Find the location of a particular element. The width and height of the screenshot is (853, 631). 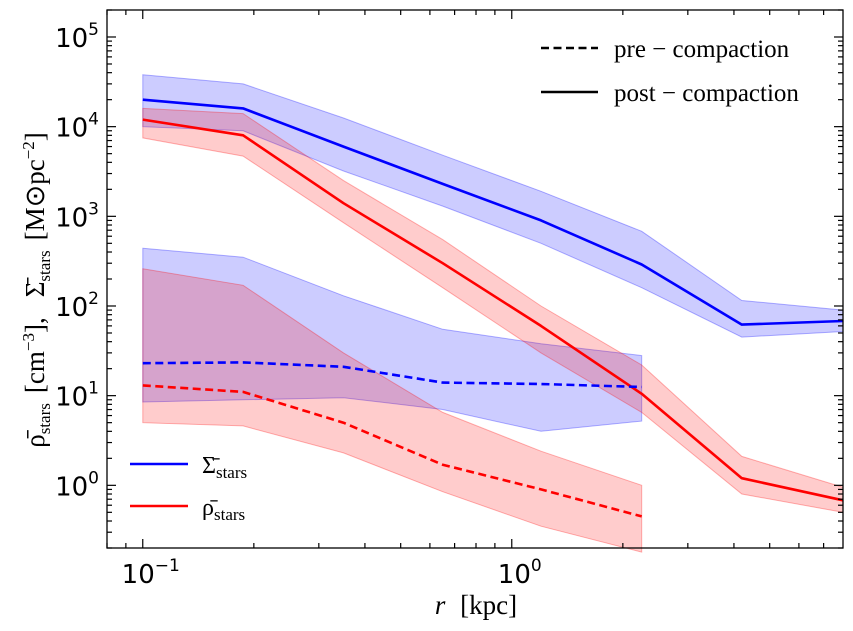

legend-linestyle: pre − compaction post − compaction is located at coordinates (670, 71).